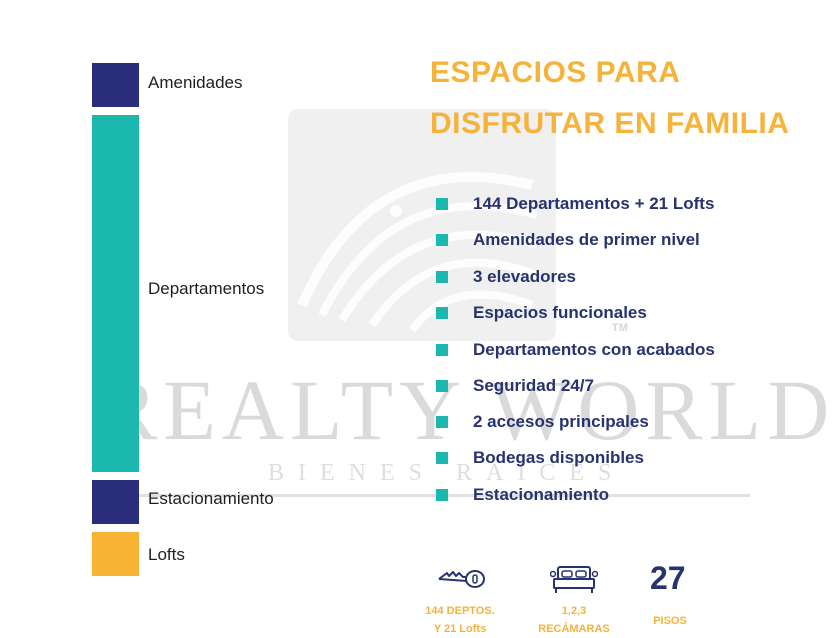  Describe the element at coordinates (594, 349) in the screenshot. I see `feature-text: Departamentos con acabados` at that location.